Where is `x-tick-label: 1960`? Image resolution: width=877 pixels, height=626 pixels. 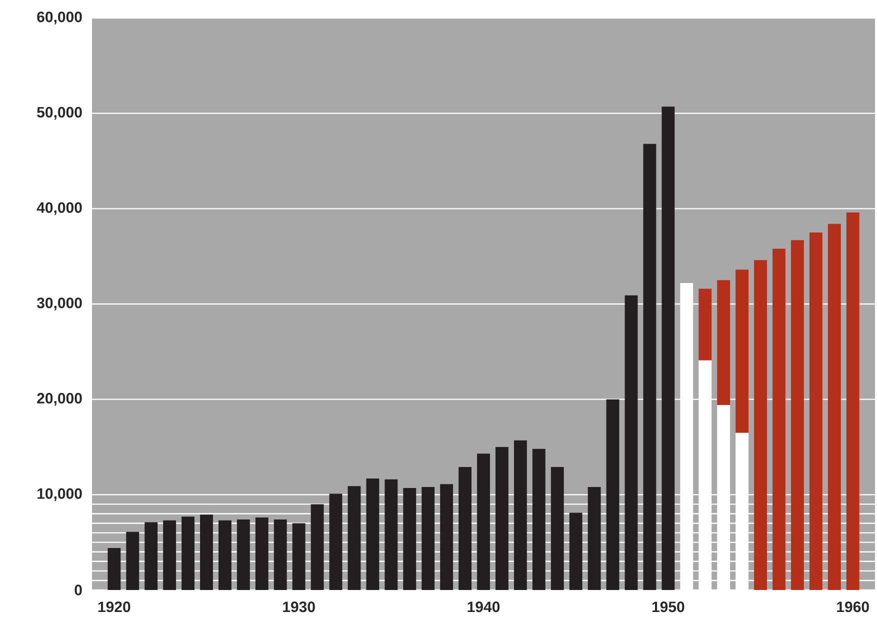
x-tick-label: 1960 is located at coordinates (853, 607).